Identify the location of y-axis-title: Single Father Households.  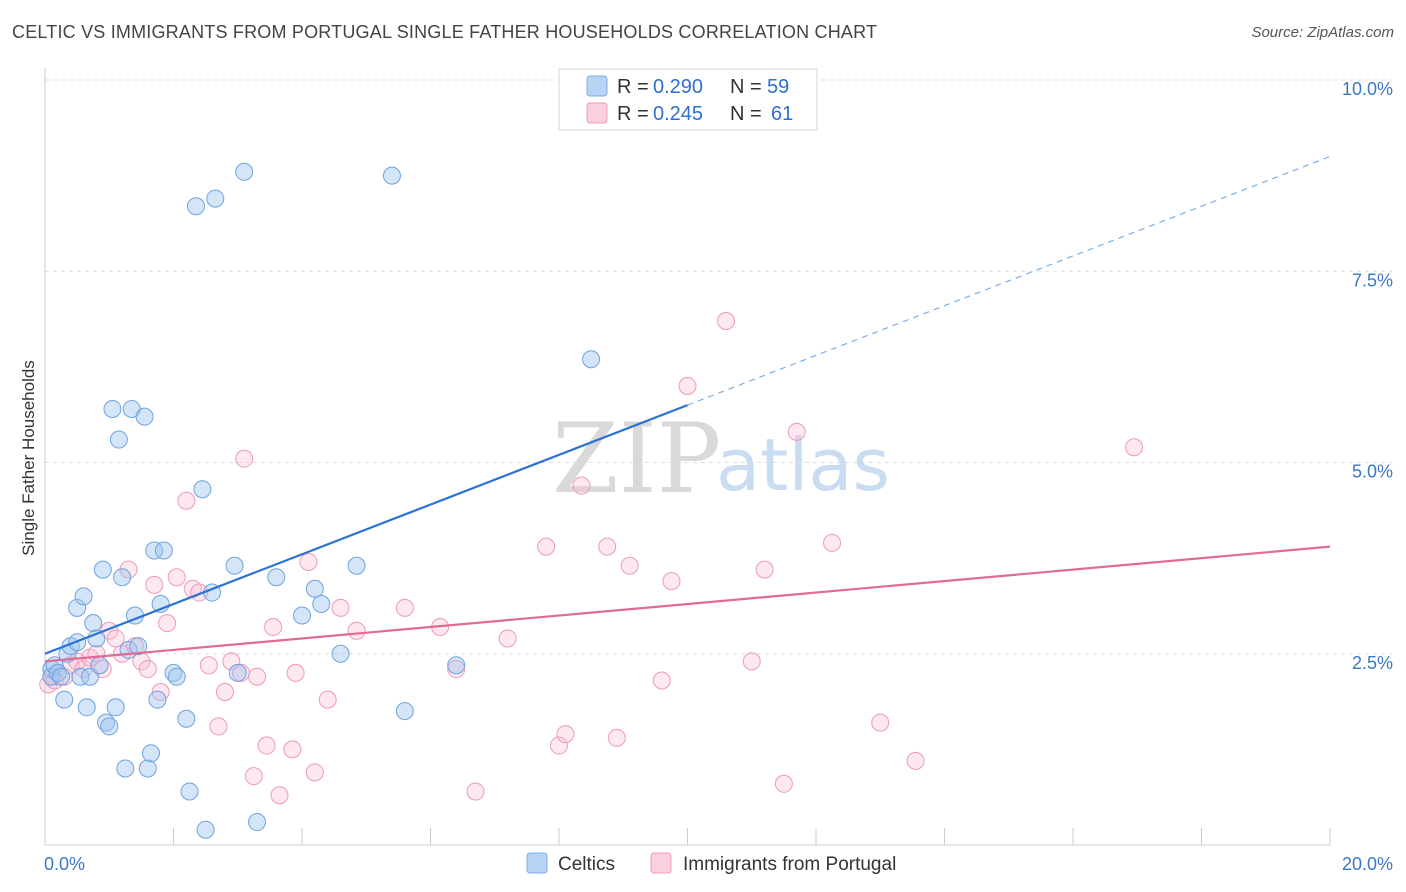
(28, 458).